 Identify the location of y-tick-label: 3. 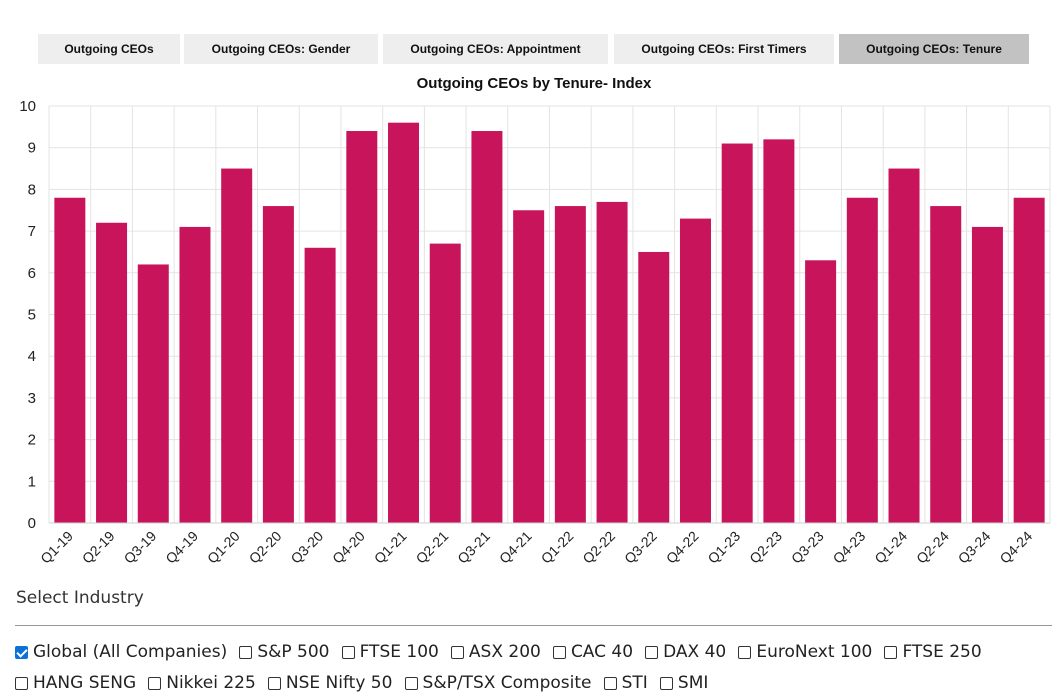
(32, 398).